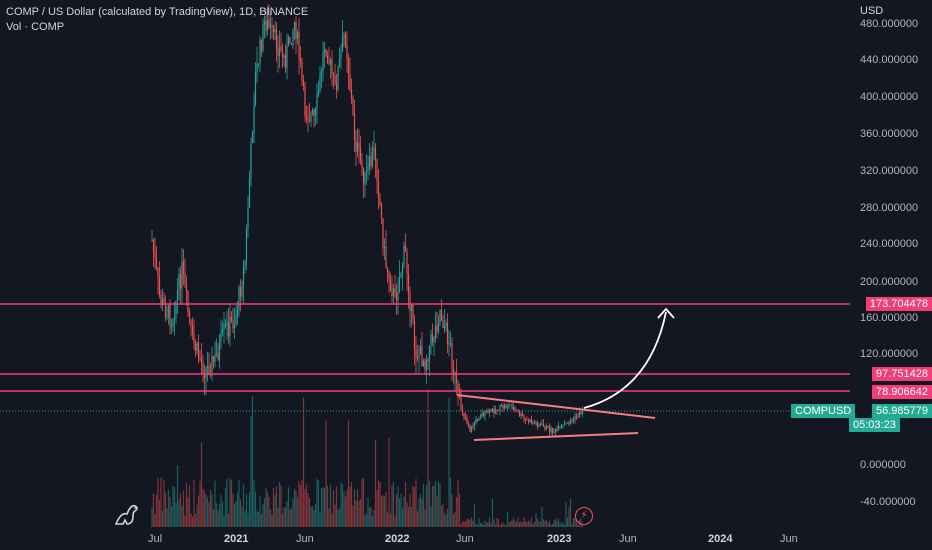 The height and width of the screenshot is (550, 932). I want to click on time-tick: Jun, so click(789, 539).